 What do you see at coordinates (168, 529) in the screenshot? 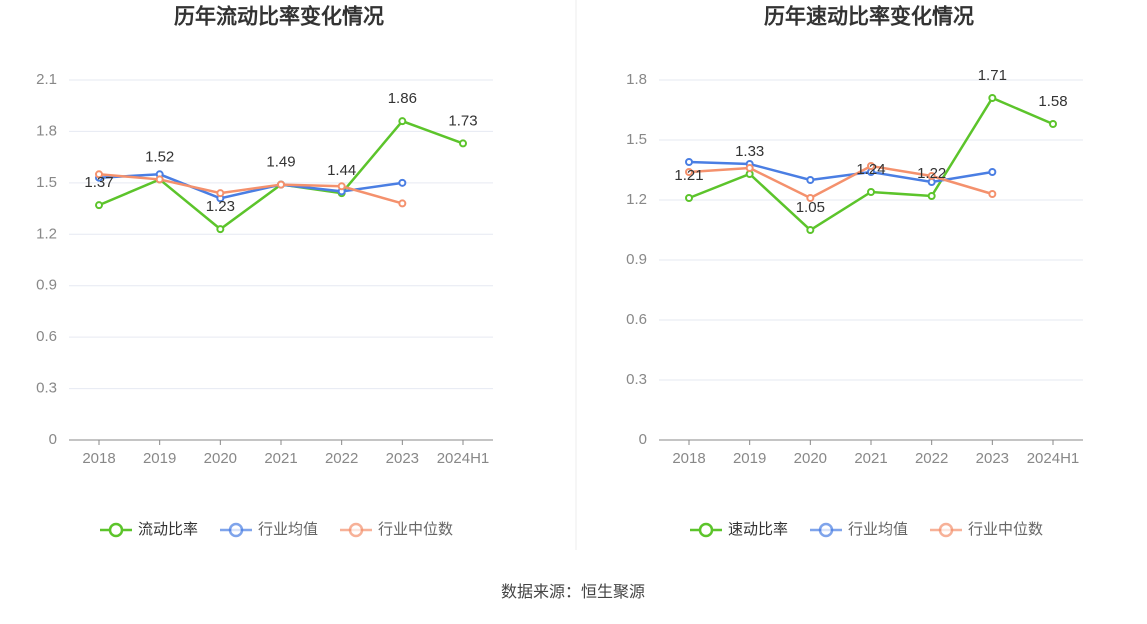
I see `legend-label: 流动比率` at bounding box center [168, 529].